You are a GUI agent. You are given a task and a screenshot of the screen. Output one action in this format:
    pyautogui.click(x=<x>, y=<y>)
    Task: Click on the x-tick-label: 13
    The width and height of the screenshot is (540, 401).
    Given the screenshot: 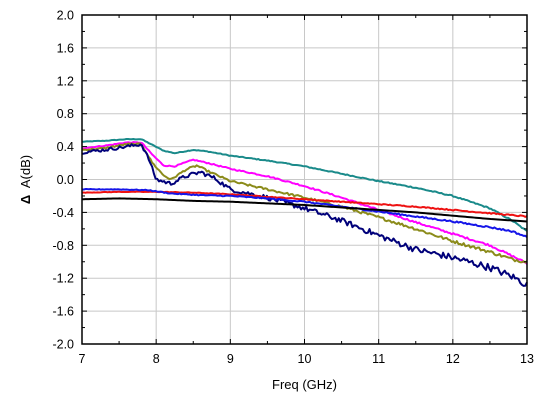 What is the action you would take?
    pyautogui.click(x=527, y=359)
    